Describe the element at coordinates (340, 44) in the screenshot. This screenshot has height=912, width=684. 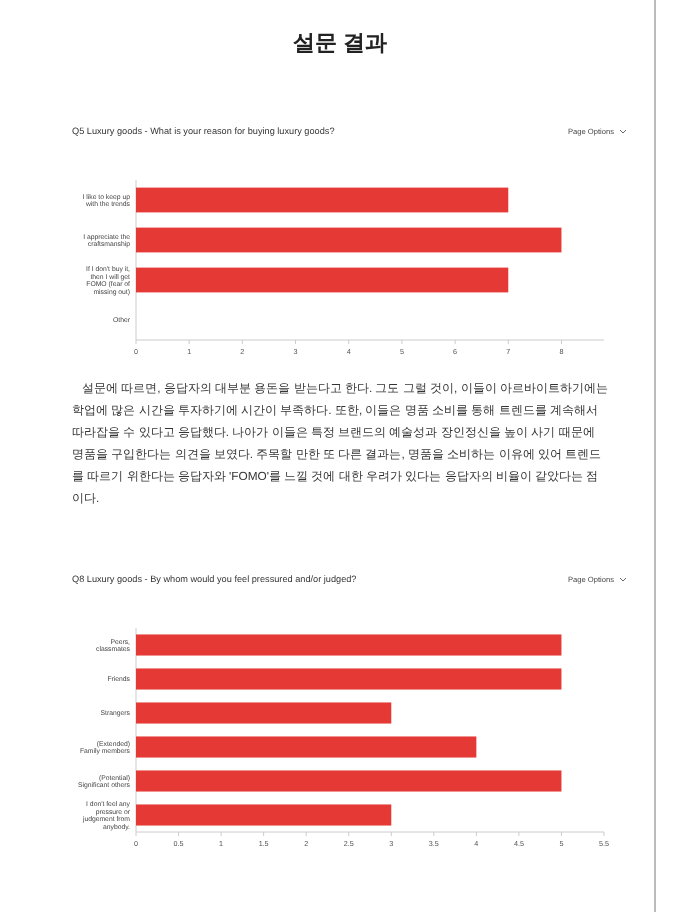
I see `text: 설문 결과` at that location.